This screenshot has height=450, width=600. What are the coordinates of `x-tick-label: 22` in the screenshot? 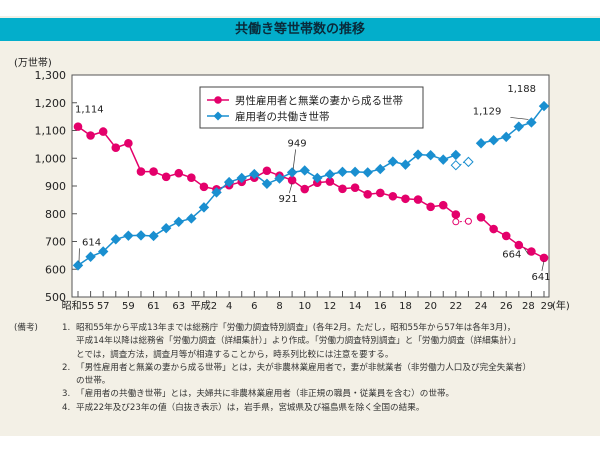 It's located at (455, 306).